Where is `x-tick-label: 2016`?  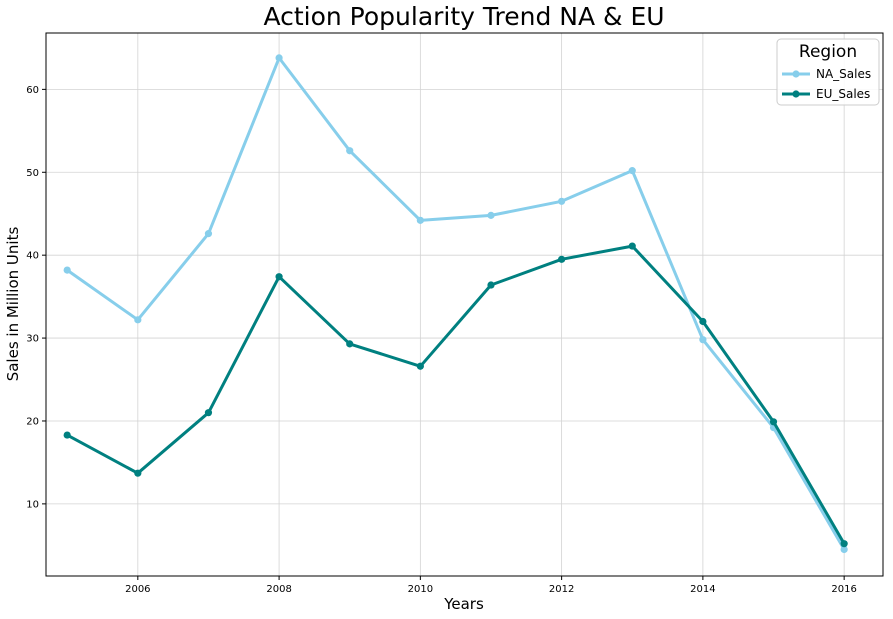 x-tick-label: 2016 is located at coordinates (843, 589).